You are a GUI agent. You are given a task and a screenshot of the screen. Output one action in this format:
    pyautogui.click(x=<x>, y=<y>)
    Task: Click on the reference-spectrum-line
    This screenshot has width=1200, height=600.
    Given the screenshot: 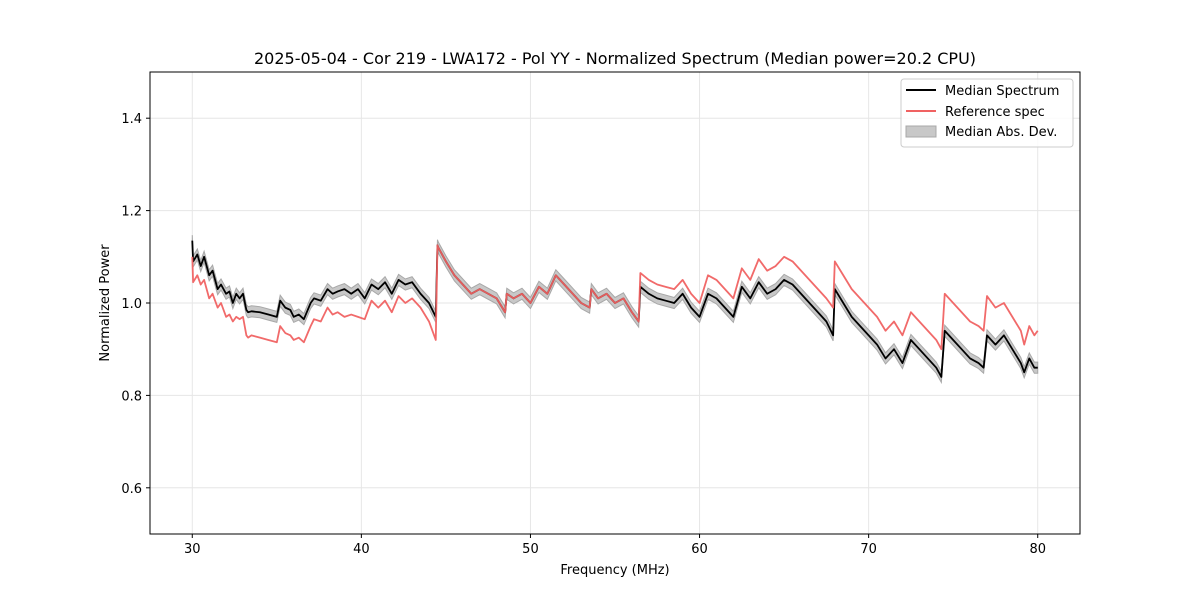 What is the action you would take?
    pyautogui.click(x=615, y=297)
    